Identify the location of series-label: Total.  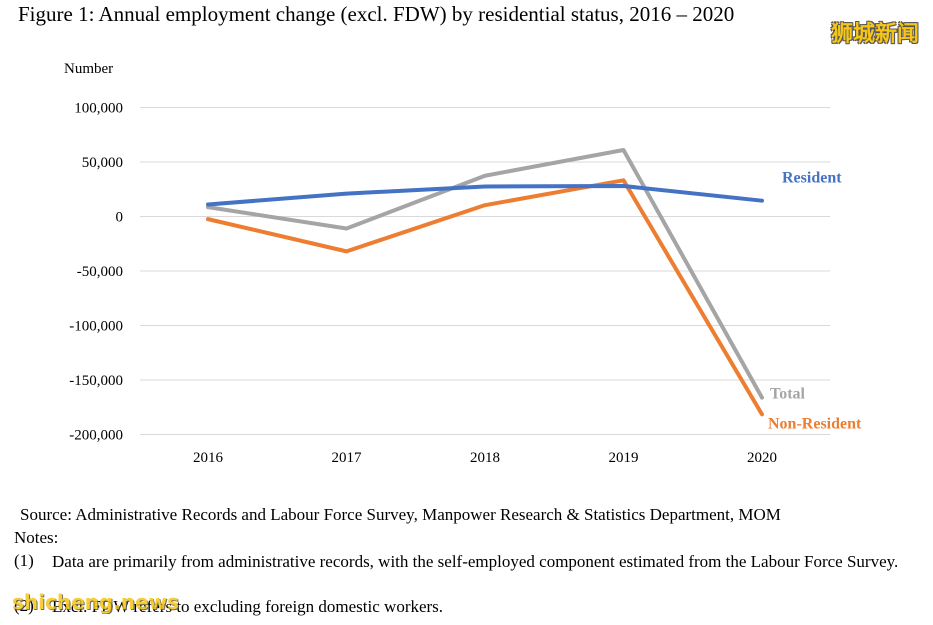
(788, 394).